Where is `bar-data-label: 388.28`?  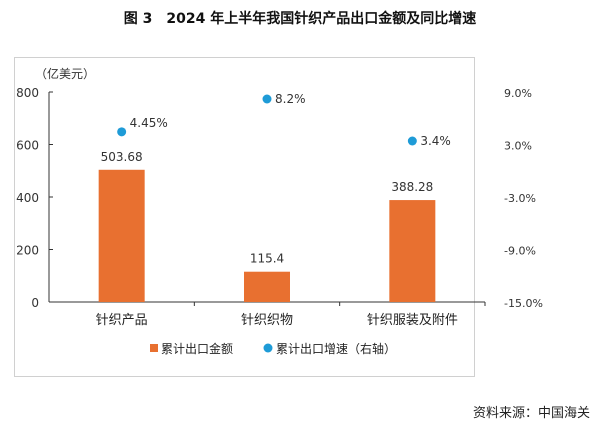
bar-data-label: 388.28 is located at coordinates (412, 187).